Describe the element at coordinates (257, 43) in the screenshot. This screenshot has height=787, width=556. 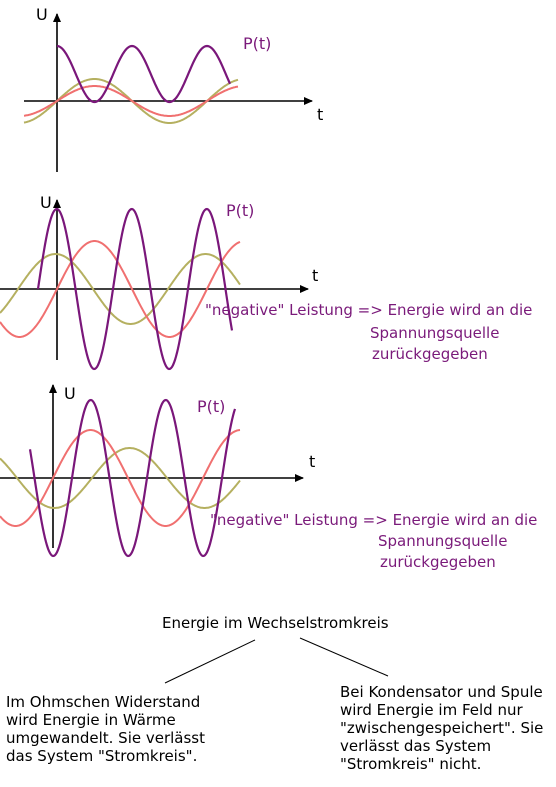
I see `panel1-power-label: P(t)` at that location.